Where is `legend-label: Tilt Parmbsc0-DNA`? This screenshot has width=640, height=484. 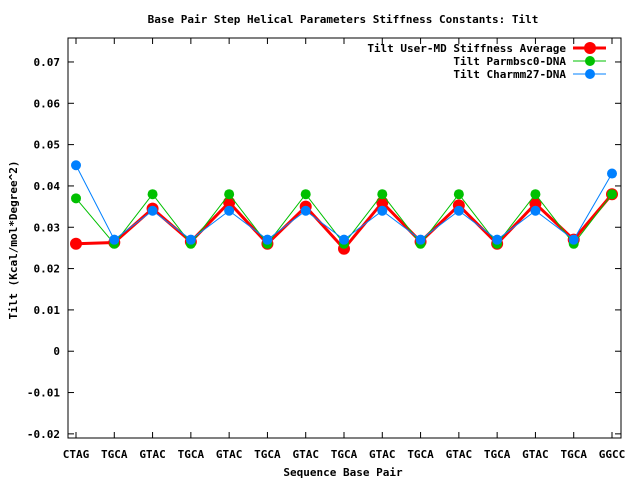
legend-label: Tilt Parmbsc0-DNA is located at coordinates (509, 61).